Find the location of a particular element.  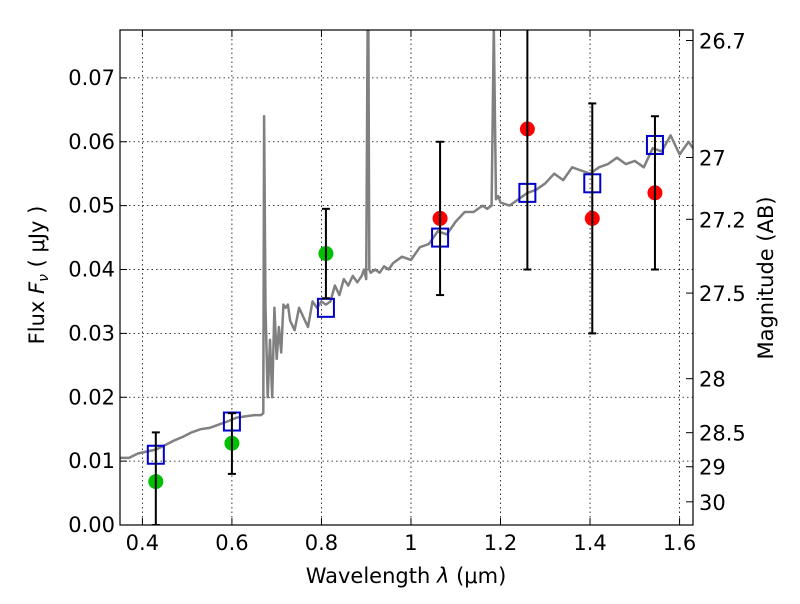

y-tick-label: 0.04 is located at coordinates (91, 270).